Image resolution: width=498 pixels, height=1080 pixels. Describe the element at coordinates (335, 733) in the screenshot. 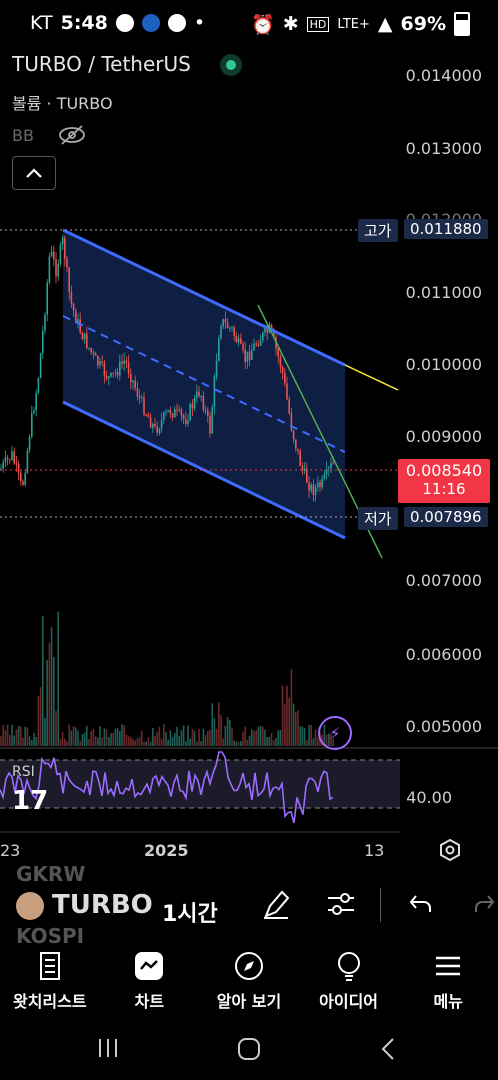

I see `lightning-button: ⚡` at that location.